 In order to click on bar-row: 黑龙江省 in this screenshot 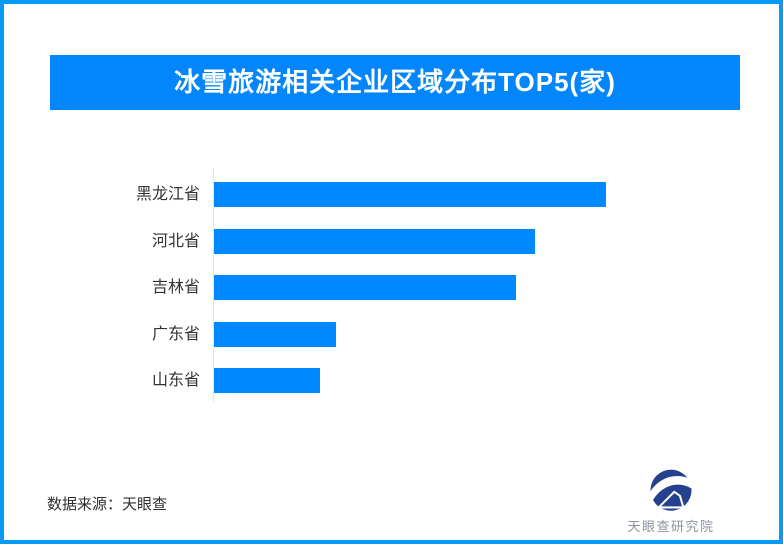, I will do `click(391, 194)`.